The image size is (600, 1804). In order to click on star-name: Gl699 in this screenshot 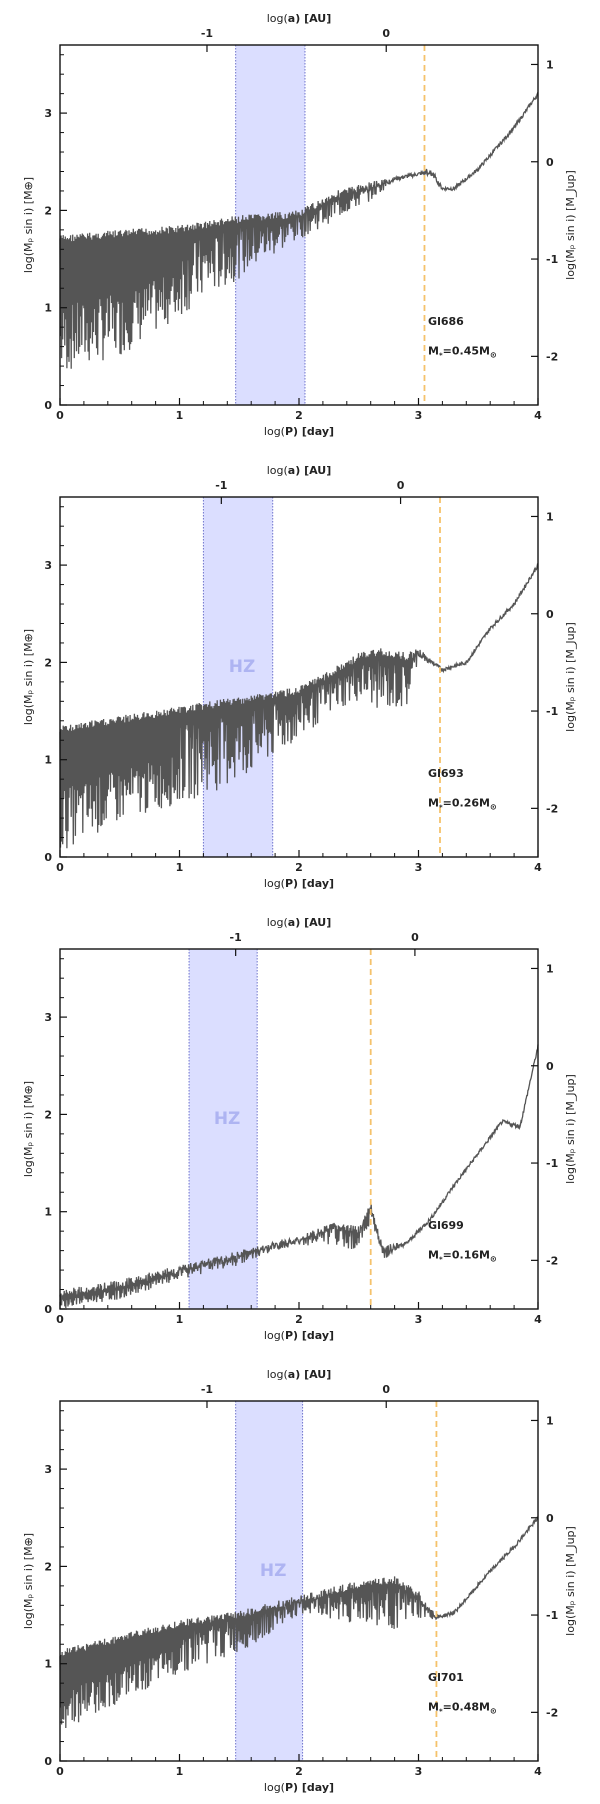, I will do `click(446, 1225)`.